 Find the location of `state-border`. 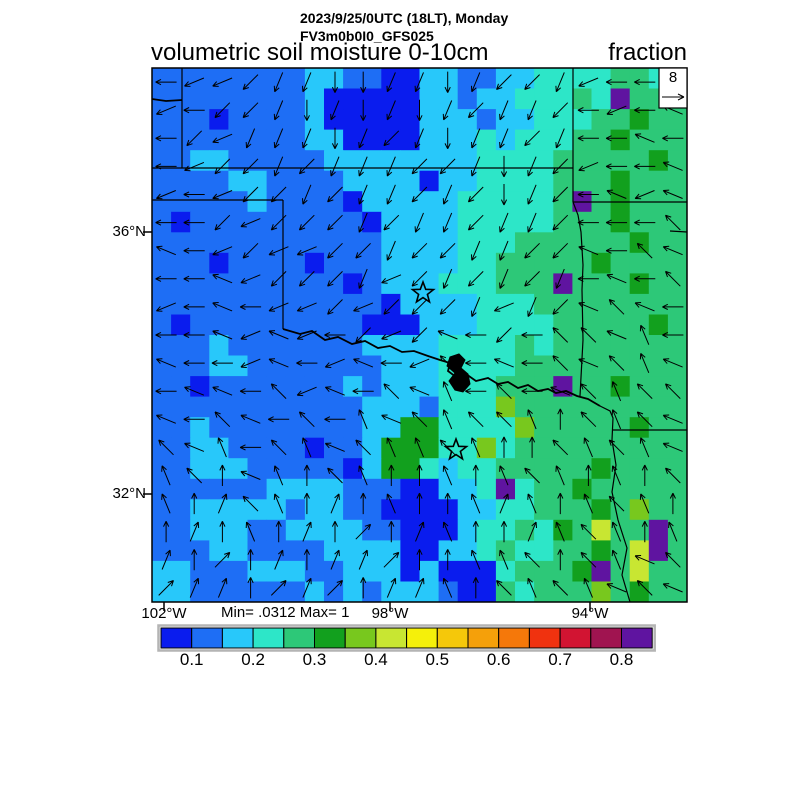

state-border is located at coordinates (615, 503).